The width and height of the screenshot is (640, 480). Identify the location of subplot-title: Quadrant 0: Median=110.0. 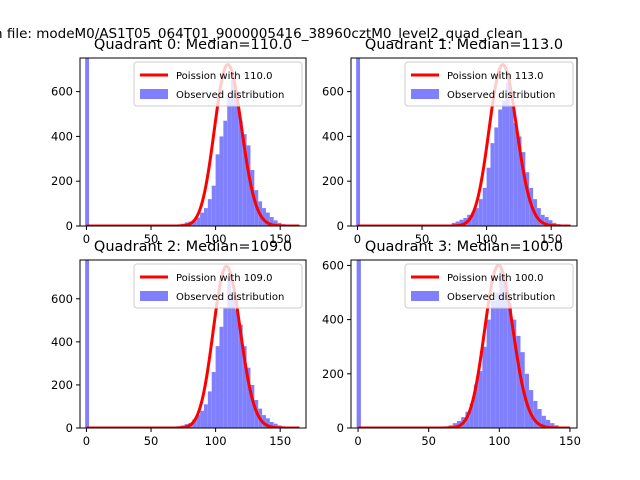
(193, 45).